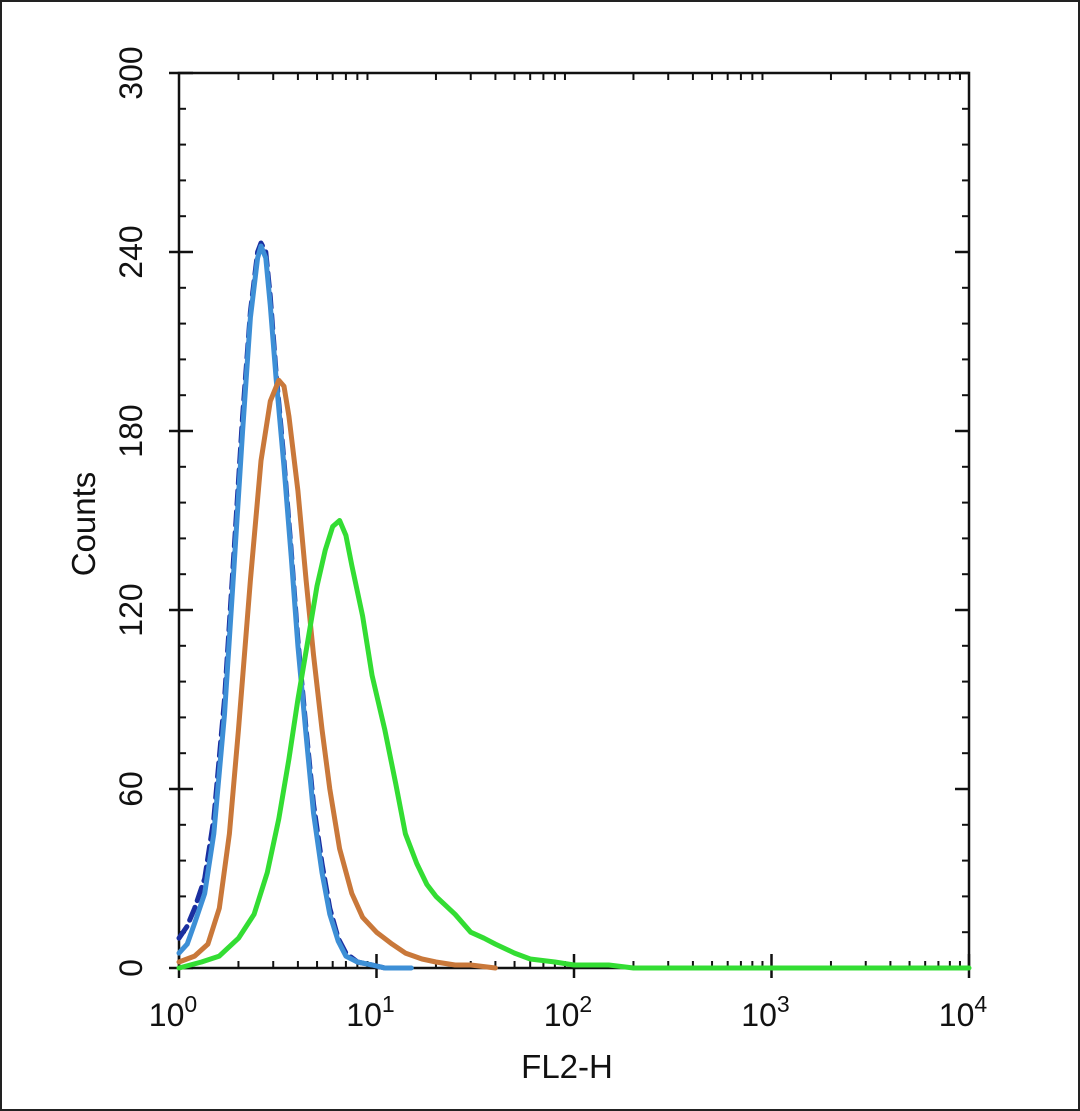  Describe the element at coordinates (131, 72) in the screenshot. I see `y-tick-label: 300` at that location.